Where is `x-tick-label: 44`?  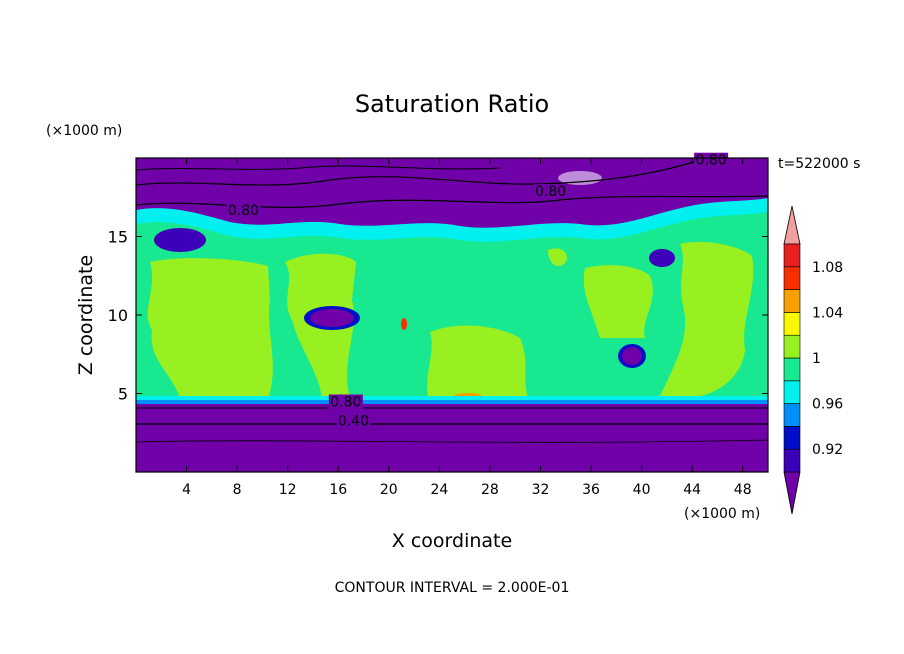 x-tick-label: 44 is located at coordinates (692, 490).